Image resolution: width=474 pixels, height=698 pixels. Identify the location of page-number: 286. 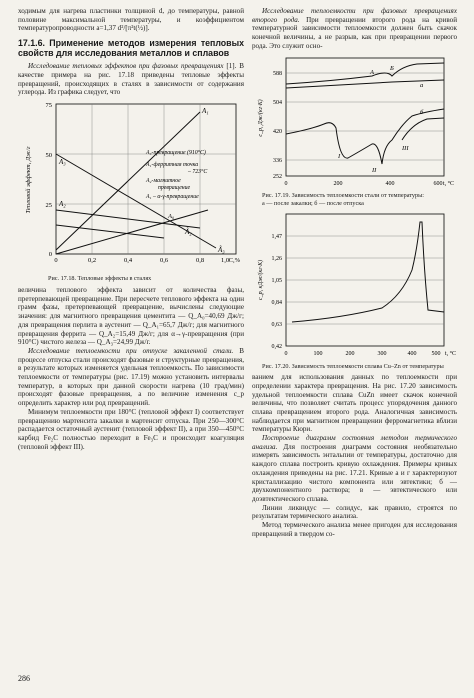
(24, 678).